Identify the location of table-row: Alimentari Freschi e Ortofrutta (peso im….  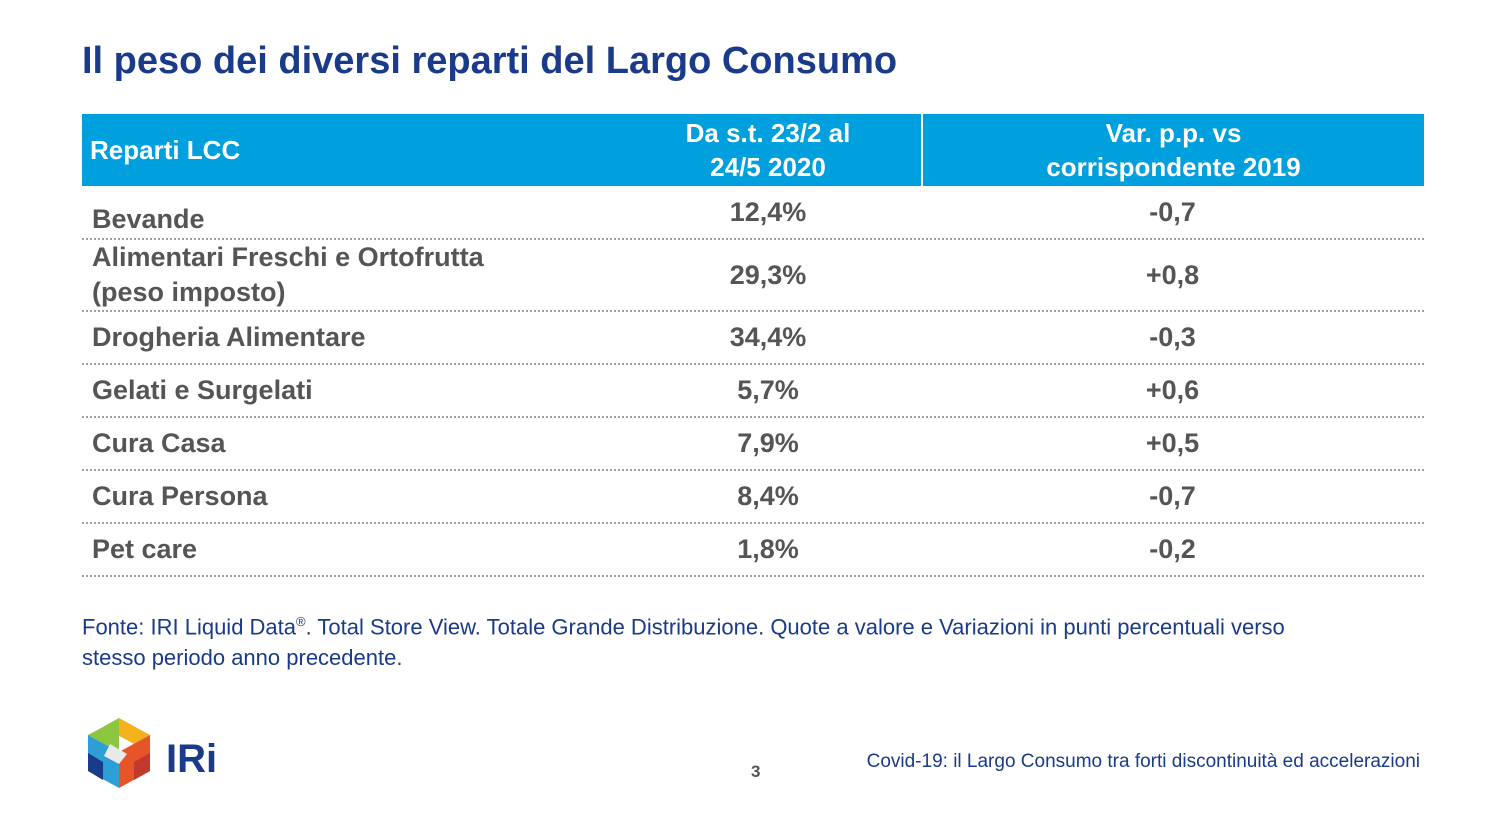
(753, 276).